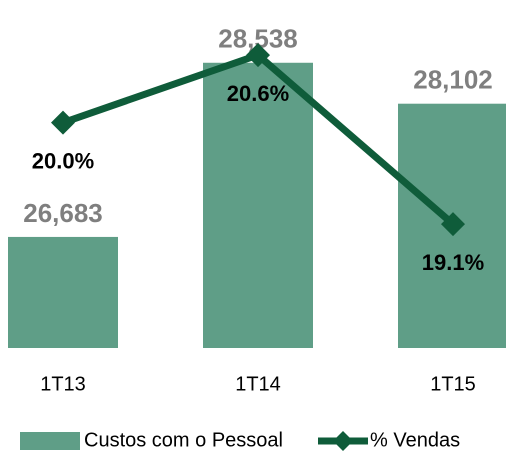  I want to click on legend-label: Custos com o Pessoal, so click(183, 440).